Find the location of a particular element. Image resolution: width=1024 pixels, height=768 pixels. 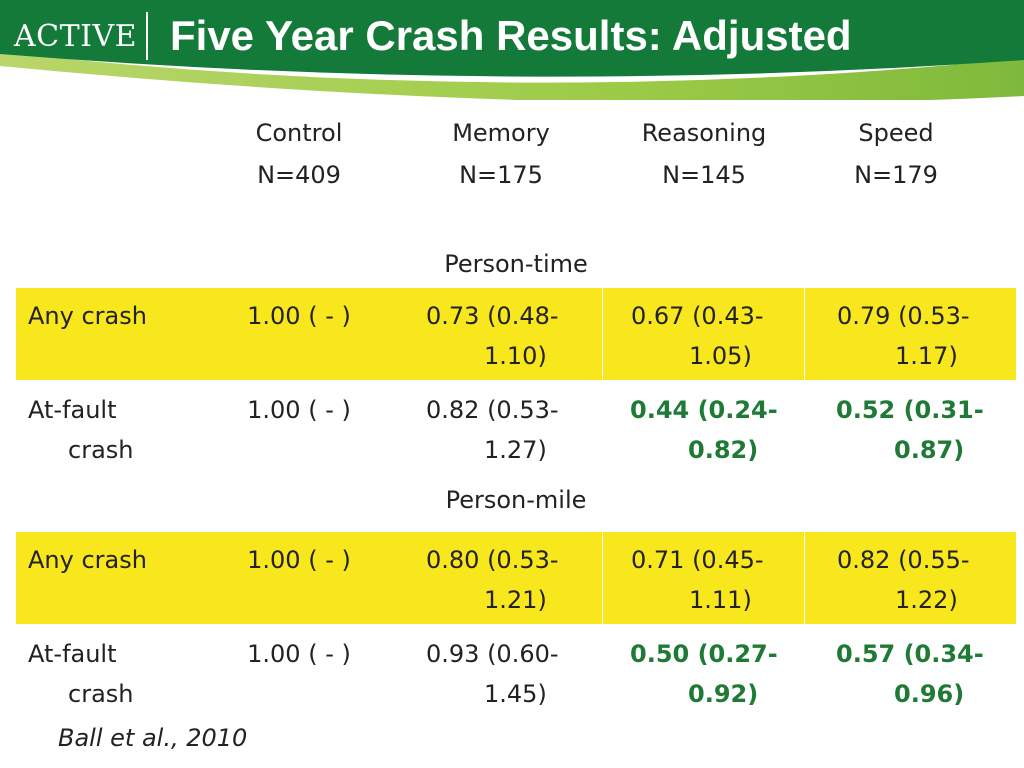

citation: Ball et al., 2010 is located at coordinates (153, 738).